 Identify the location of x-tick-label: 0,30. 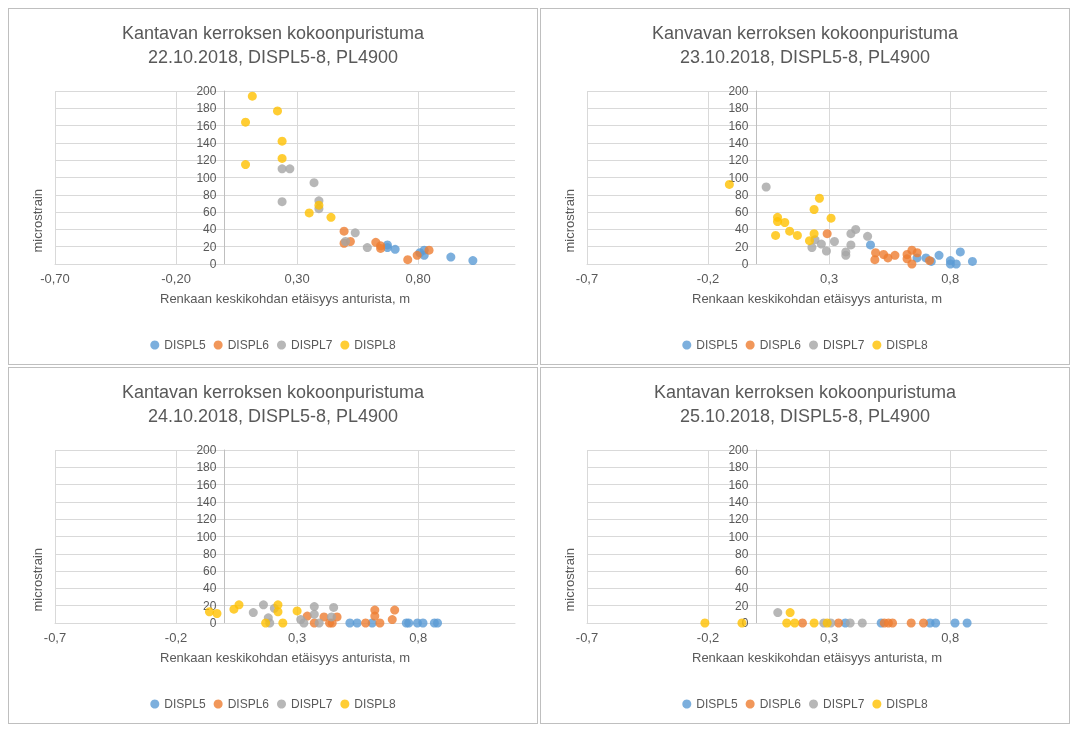
(297, 278).